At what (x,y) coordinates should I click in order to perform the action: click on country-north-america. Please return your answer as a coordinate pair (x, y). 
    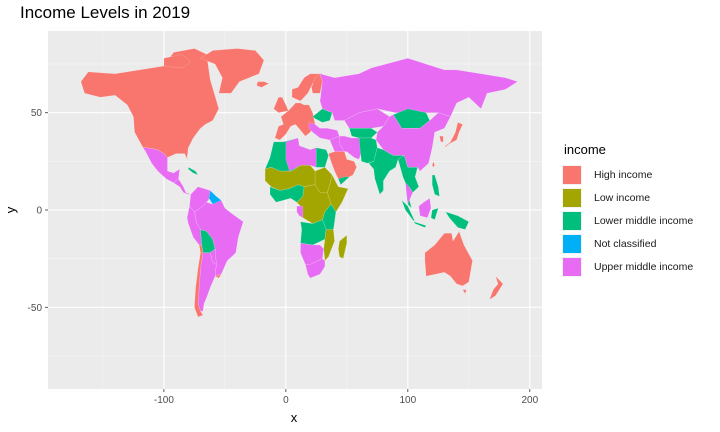
    Looking at the image, I should click on (149, 105).